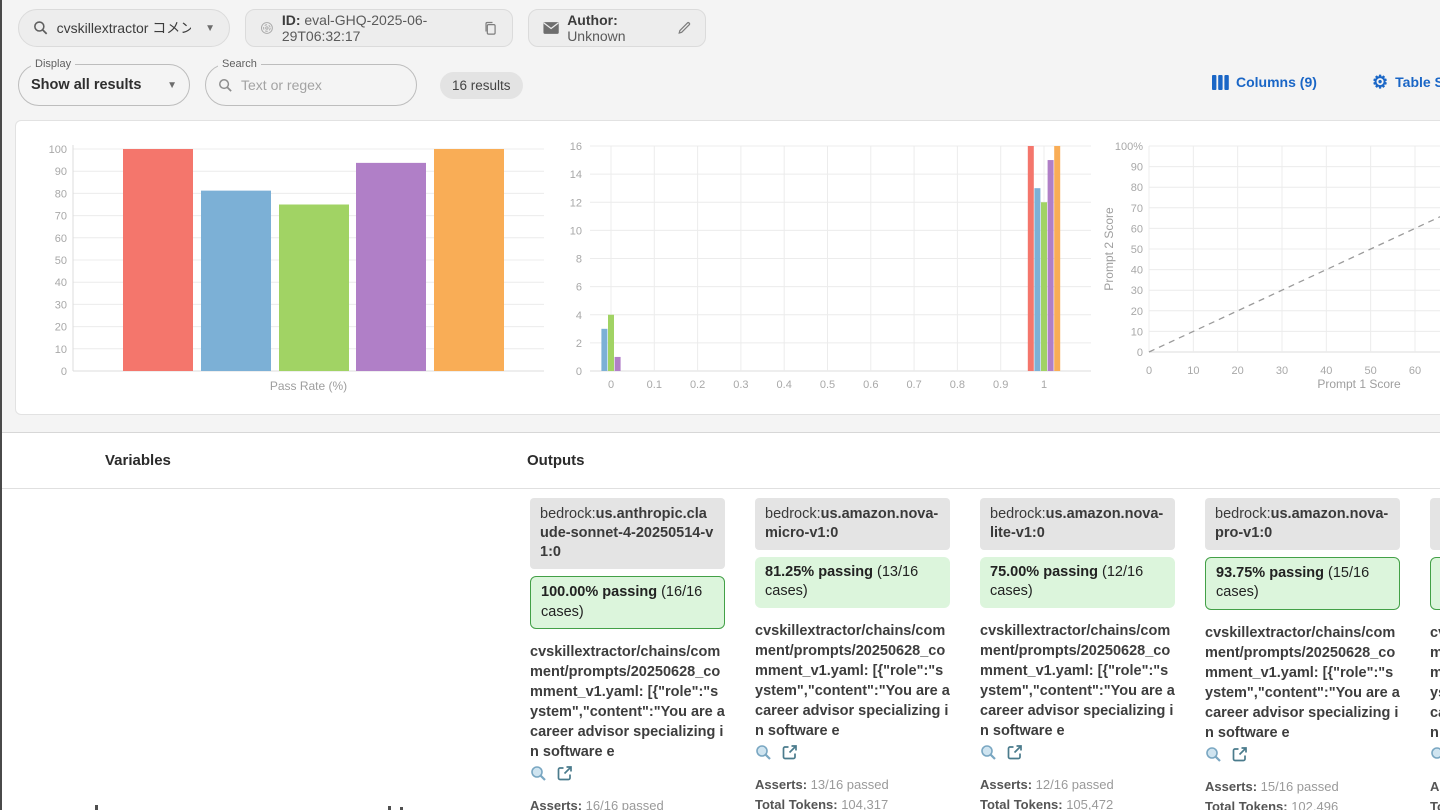 The width and height of the screenshot is (1440, 810). What do you see at coordinates (1417, 82) in the screenshot?
I see `table-settings-button-label: Table Settings` at bounding box center [1417, 82].